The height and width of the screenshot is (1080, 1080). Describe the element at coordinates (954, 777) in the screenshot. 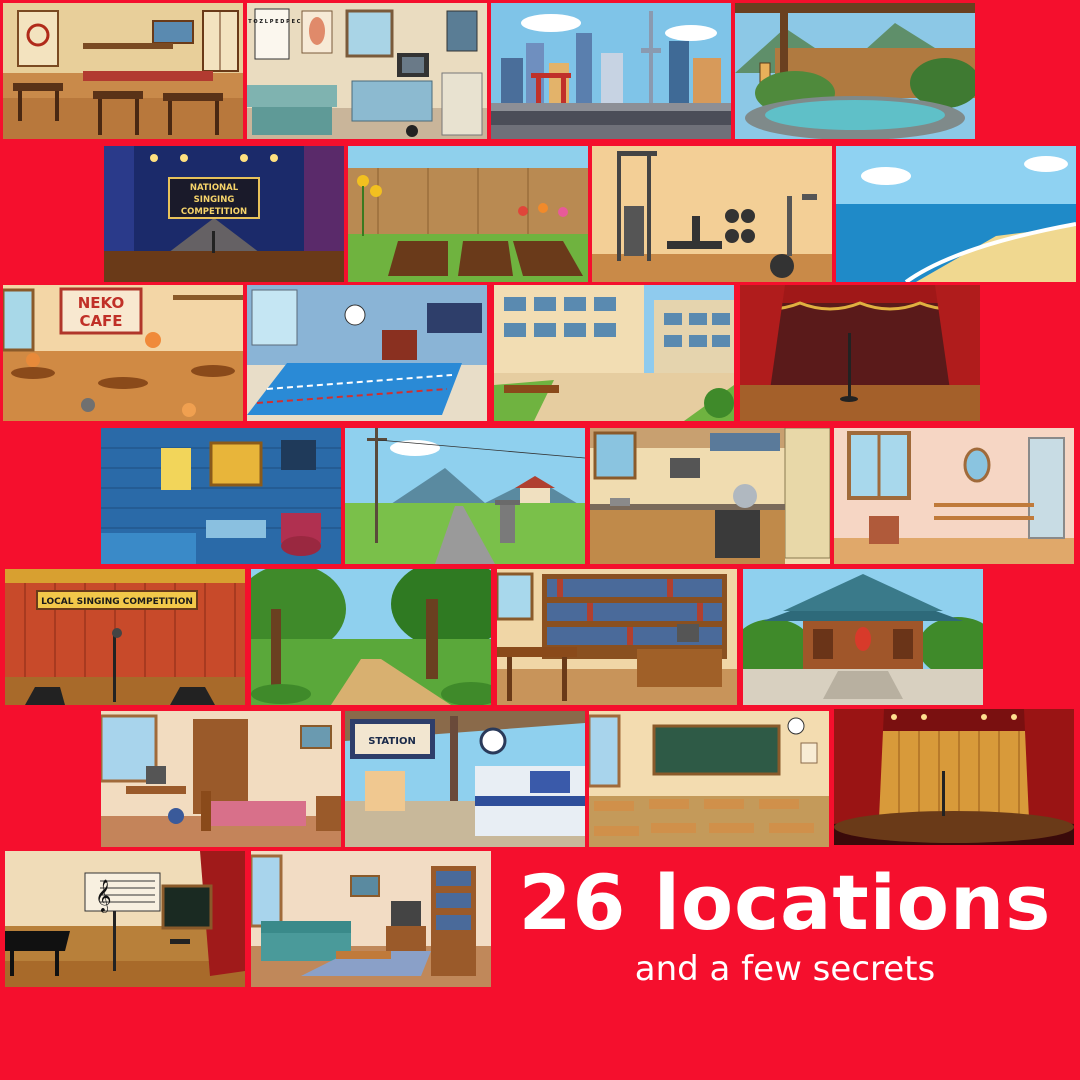

I see `concert-hall-stage-tile` at that location.